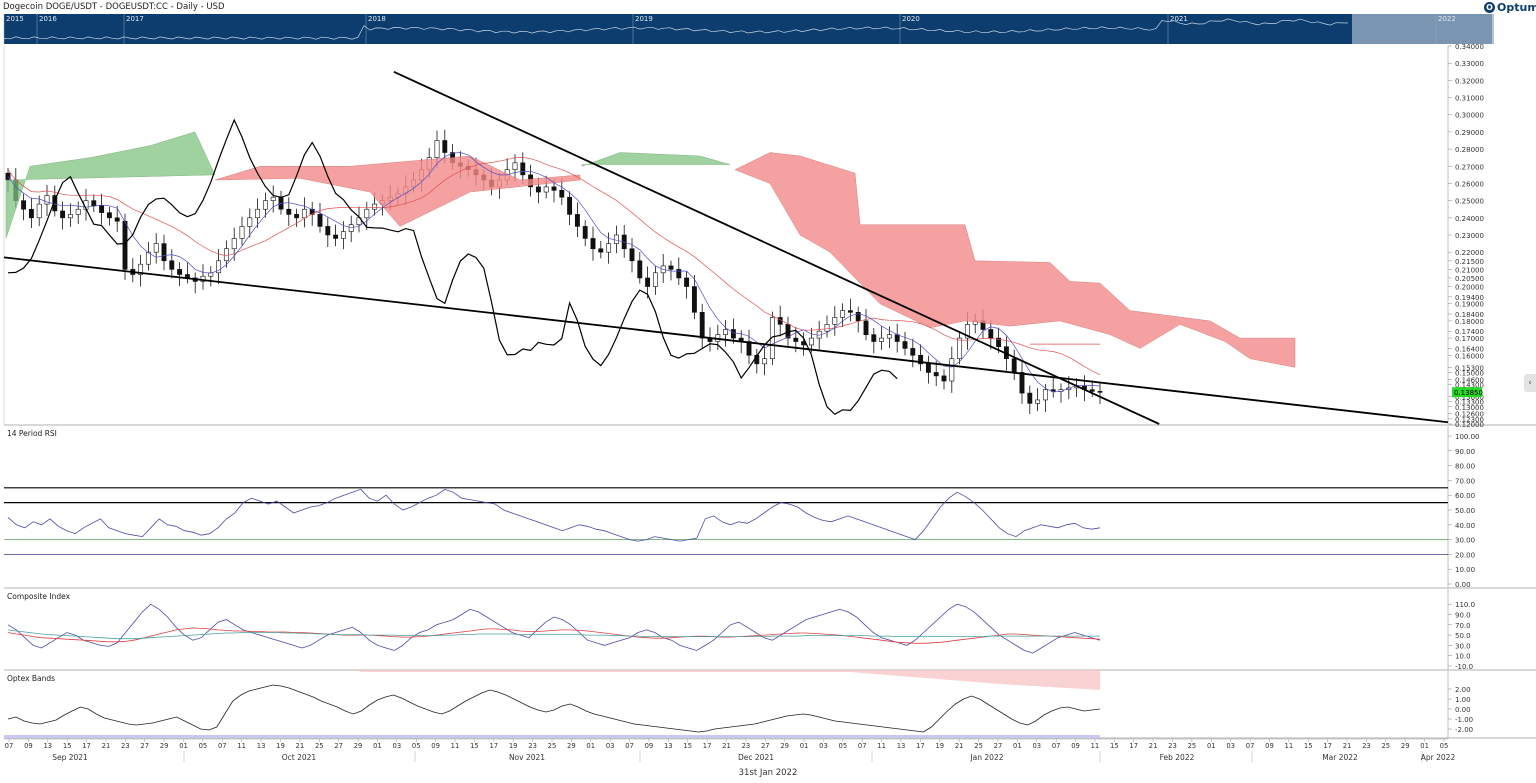 The height and width of the screenshot is (783, 1536). I want to click on navigator-year-label: 2015, so click(15, 19).